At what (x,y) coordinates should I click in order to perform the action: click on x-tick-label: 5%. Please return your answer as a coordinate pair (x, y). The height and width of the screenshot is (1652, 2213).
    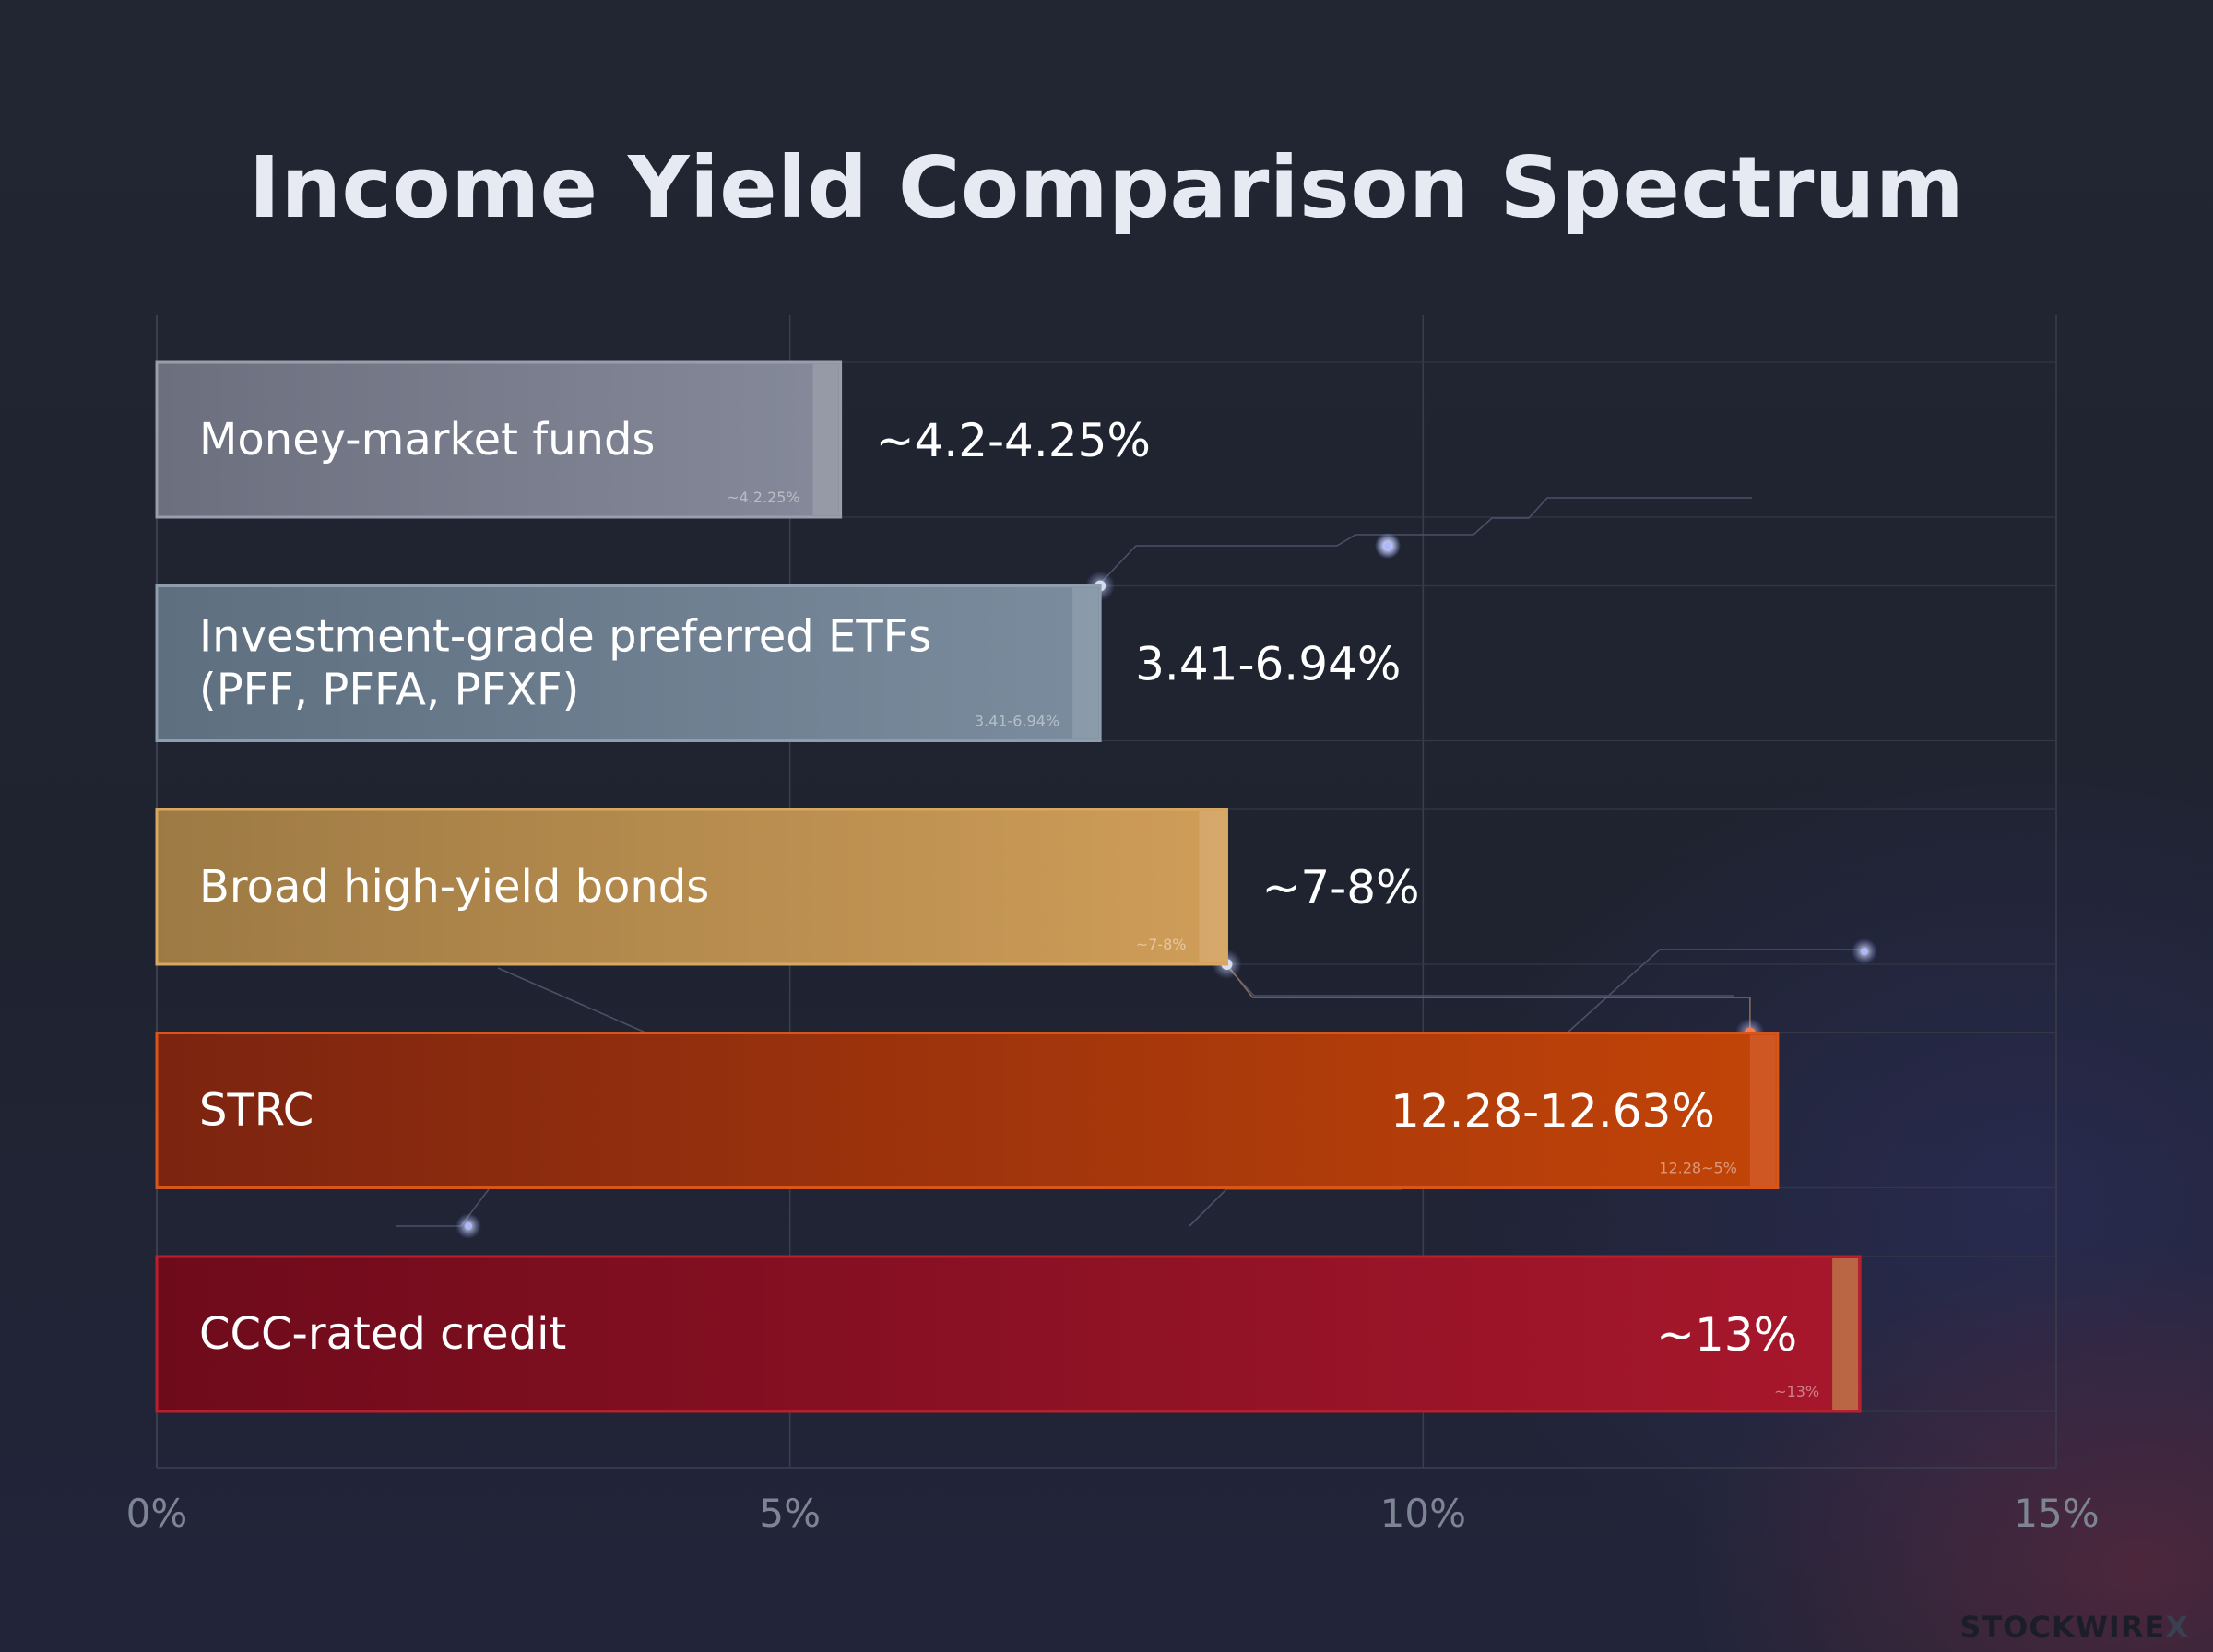
    Looking at the image, I should click on (790, 1513).